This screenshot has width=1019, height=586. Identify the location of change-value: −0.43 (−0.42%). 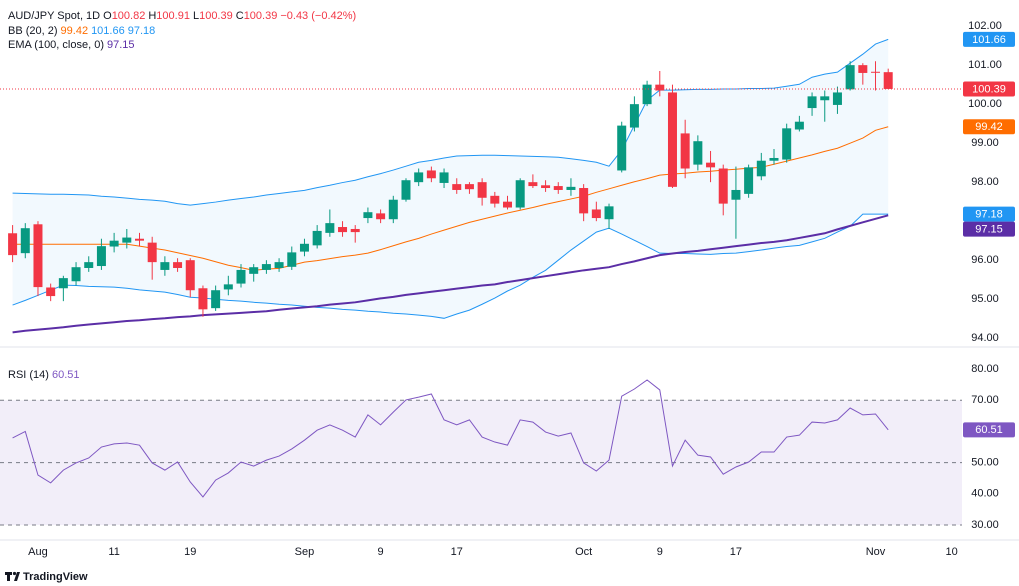
(318, 16).